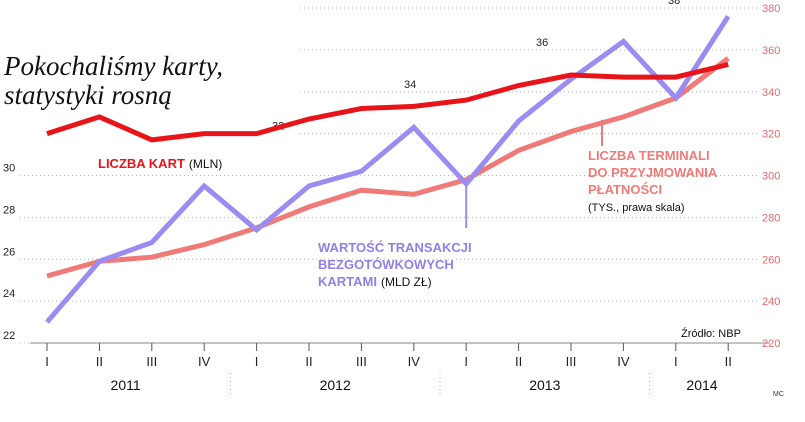 Image resolution: width=805 pixels, height=422 pixels. Describe the element at coordinates (9, 252) in the screenshot. I see `left-tick-label: 26` at that location.